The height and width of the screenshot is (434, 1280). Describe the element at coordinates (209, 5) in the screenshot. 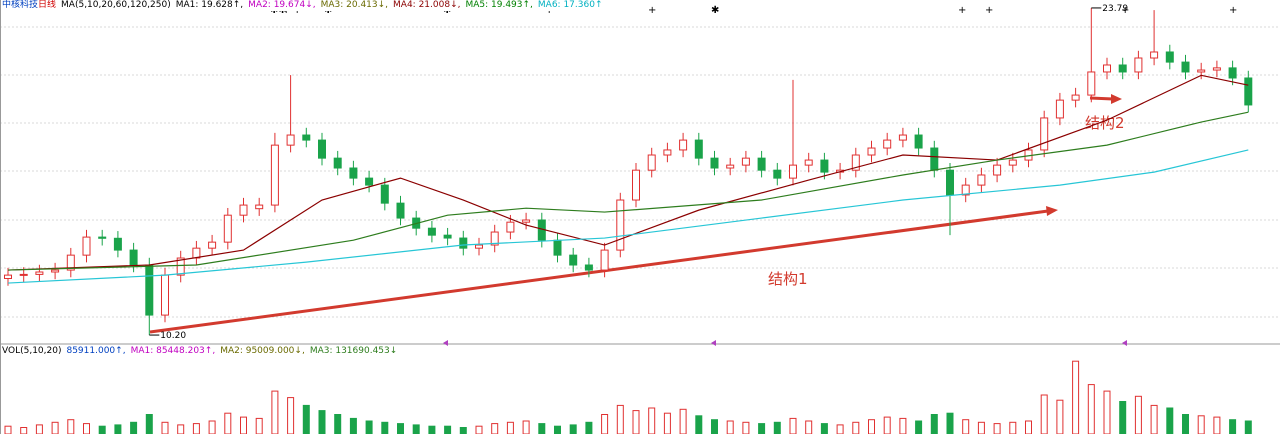

I see `ma-value: MA1: 19.628↑,` at that location.